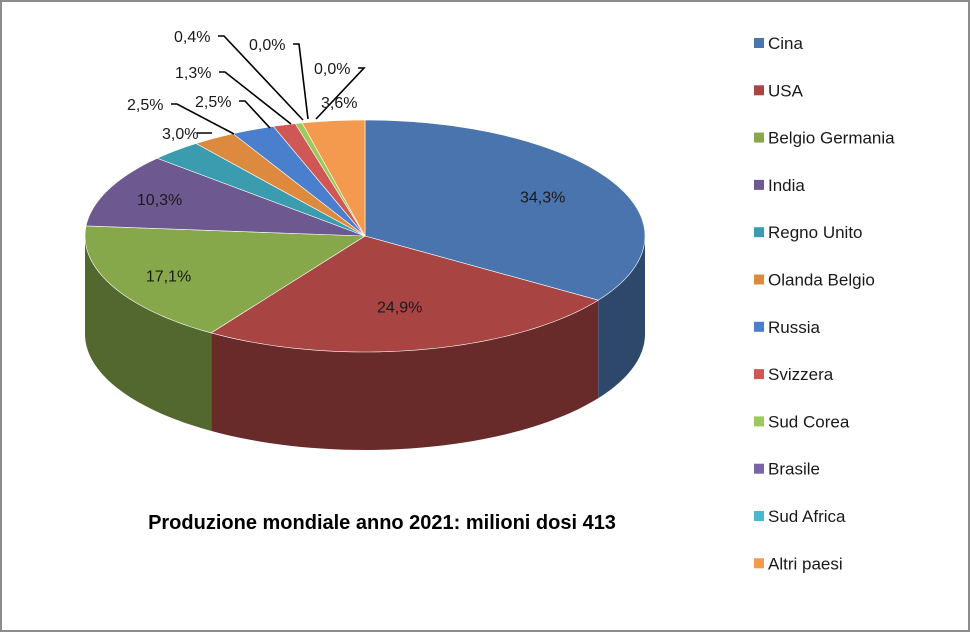  What do you see at coordinates (145, 105) in the screenshot?
I see `data-label-olanda-belgio: 2,5%` at bounding box center [145, 105].